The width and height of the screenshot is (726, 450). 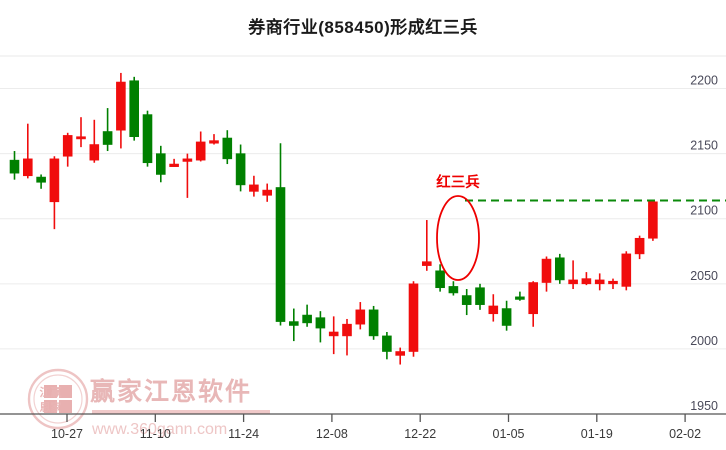 I want to click on y-axis-labels: 2200 2150 2100 2050 2000 1950, so click(x=704, y=243).